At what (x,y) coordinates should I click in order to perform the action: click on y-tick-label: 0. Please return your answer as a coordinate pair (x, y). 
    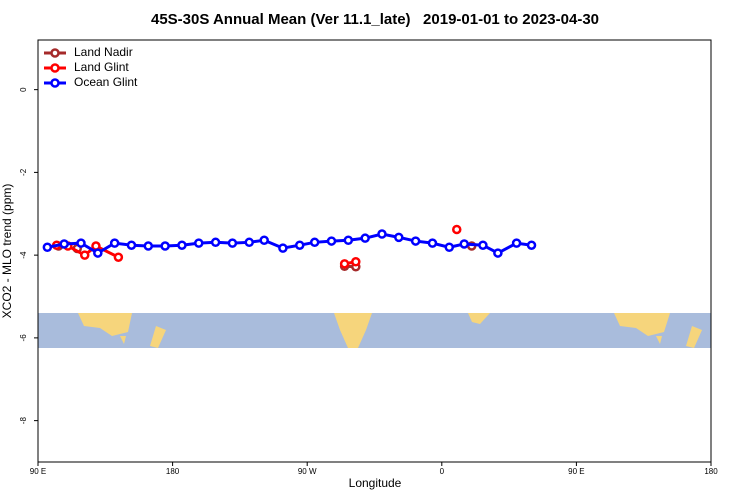
    Looking at the image, I should click on (23, 89).